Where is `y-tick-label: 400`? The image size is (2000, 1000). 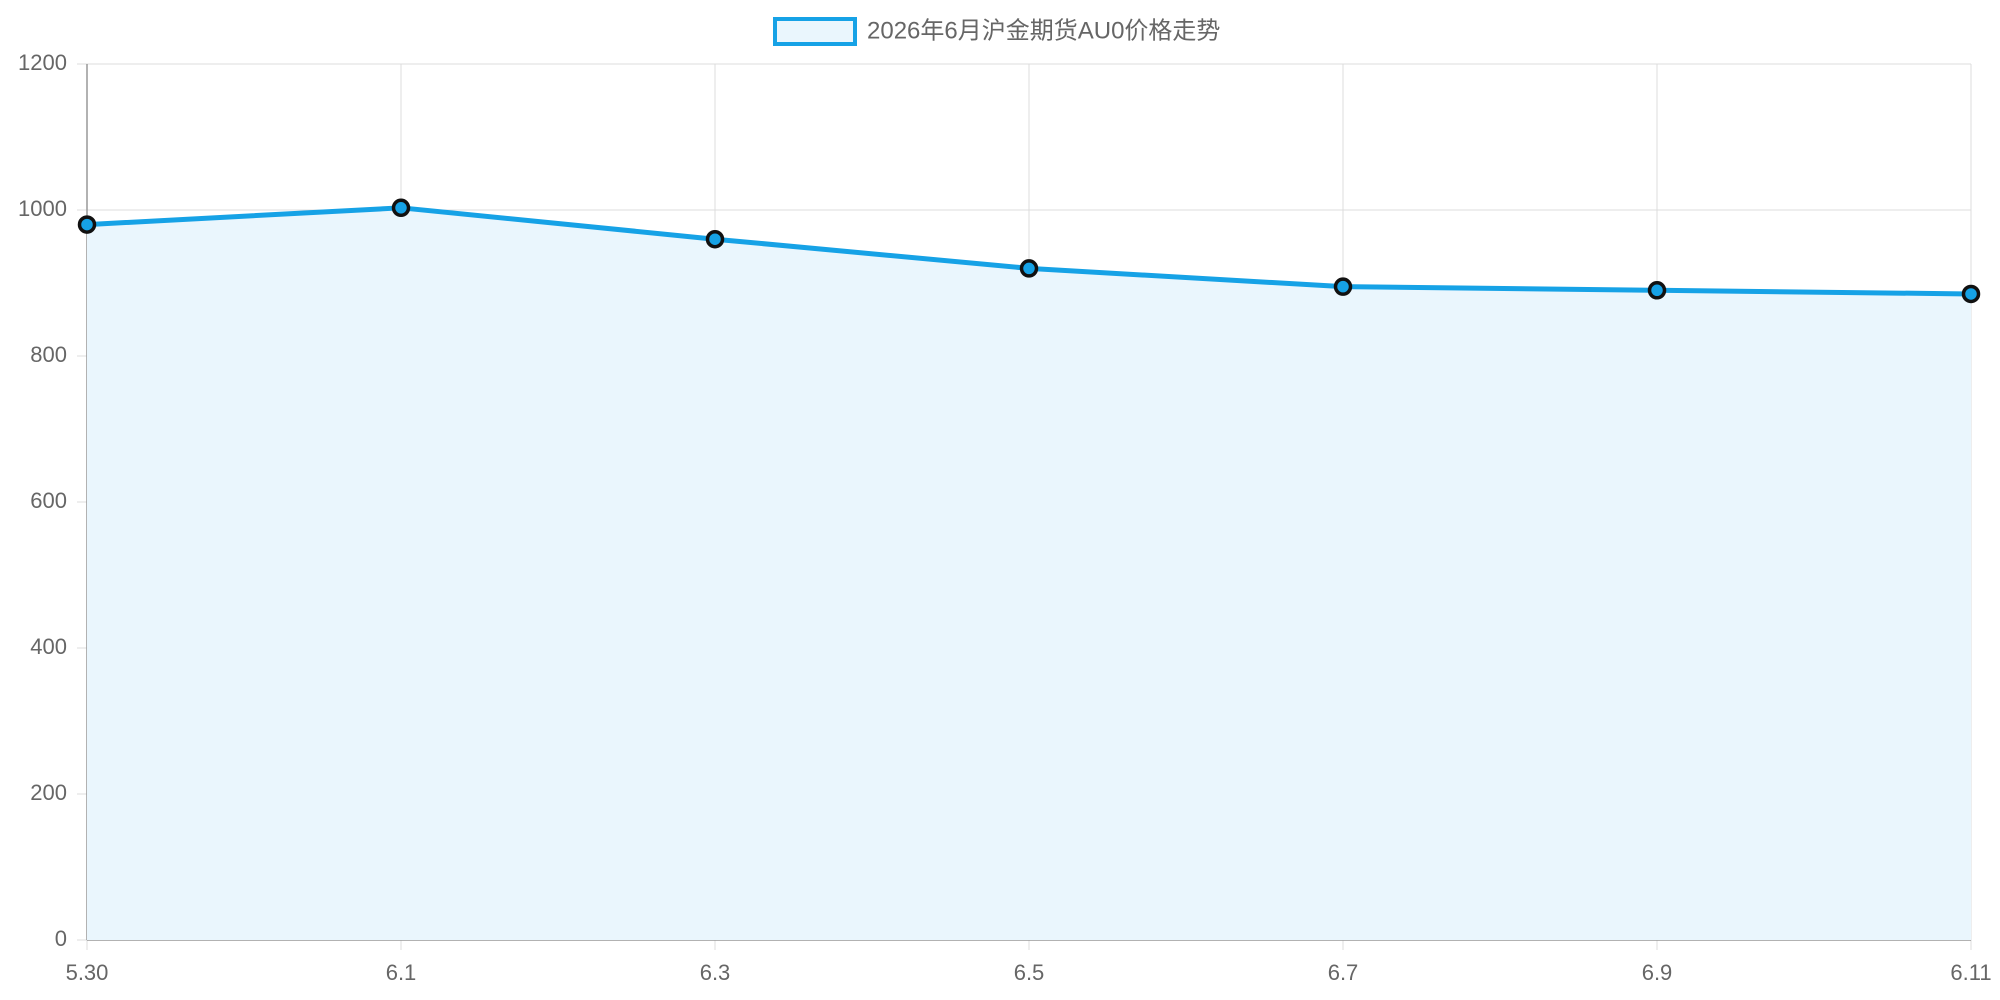 y-tick-label: 400 is located at coordinates (48, 646).